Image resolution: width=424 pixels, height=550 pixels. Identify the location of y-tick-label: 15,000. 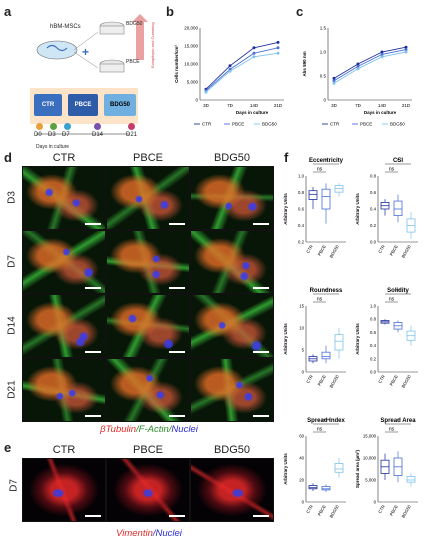
(370, 436).